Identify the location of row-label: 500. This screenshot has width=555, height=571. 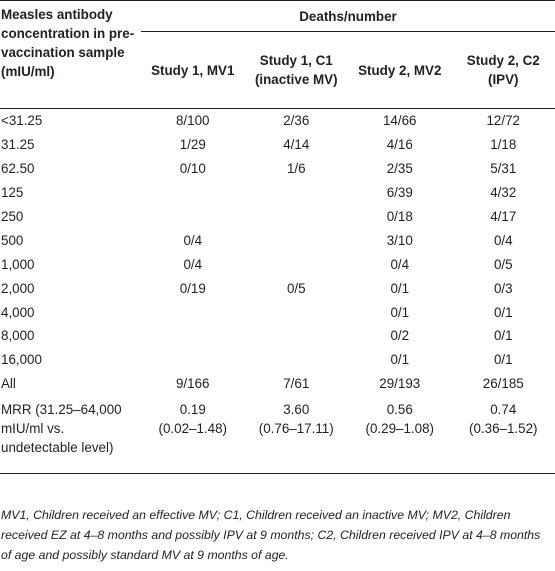
(12, 240).